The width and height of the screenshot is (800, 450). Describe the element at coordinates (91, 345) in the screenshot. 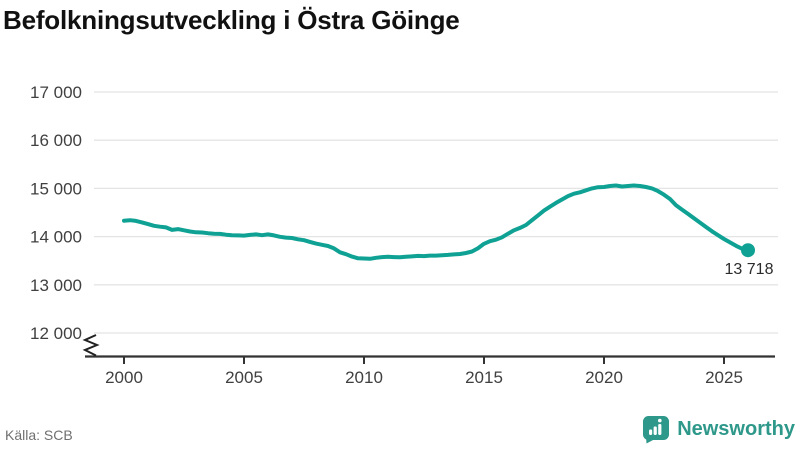

I see `y-axis-break-icon` at that location.